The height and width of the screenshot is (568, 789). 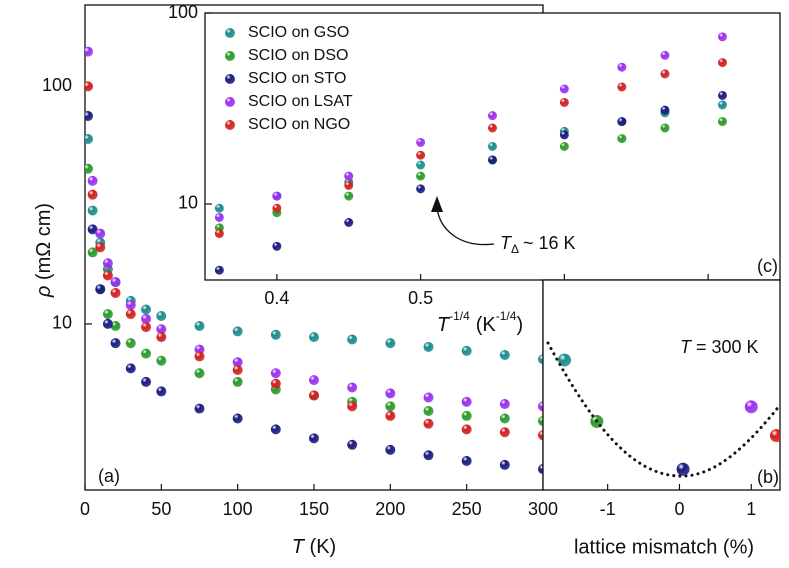 What do you see at coordinates (751, 509) in the screenshot?
I see `x-tick-label: 1` at bounding box center [751, 509].